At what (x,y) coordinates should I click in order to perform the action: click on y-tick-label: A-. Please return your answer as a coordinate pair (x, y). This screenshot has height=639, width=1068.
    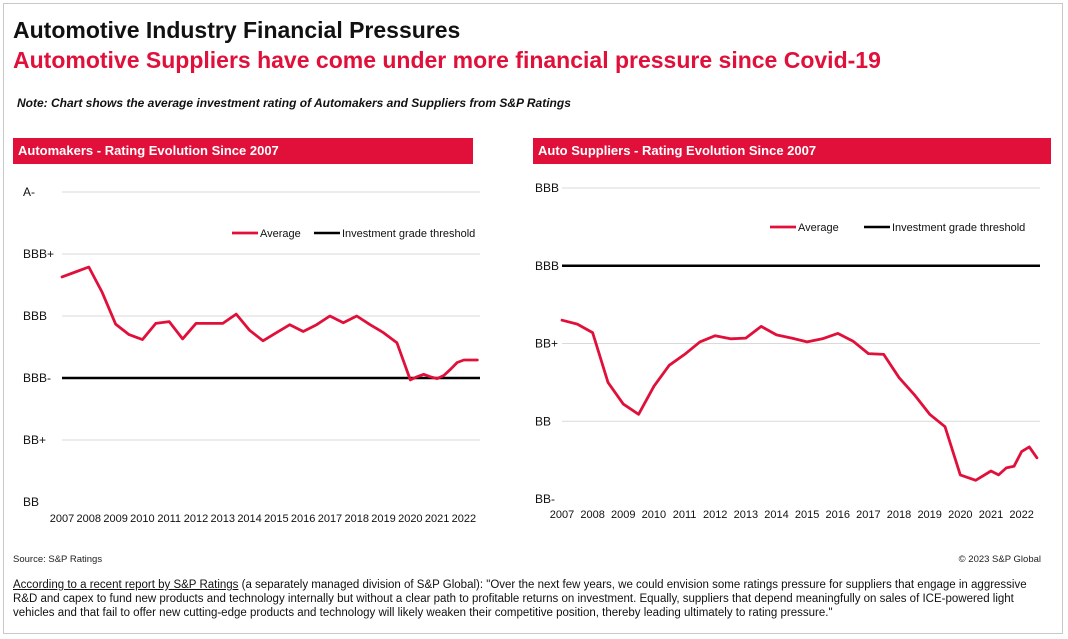
    Looking at the image, I should click on (29, 192).